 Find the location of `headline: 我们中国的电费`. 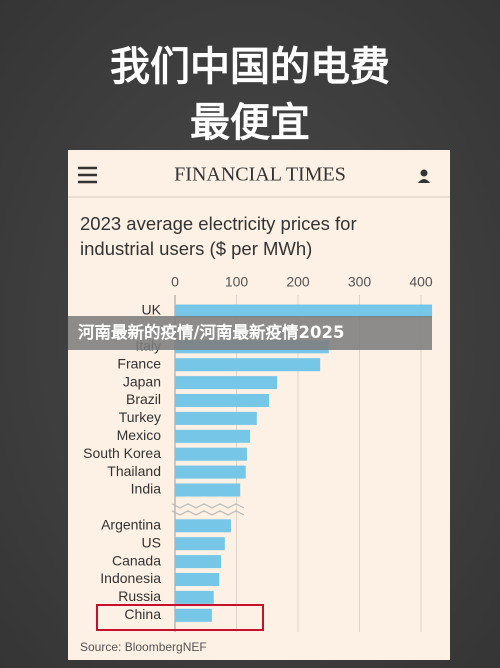

headline: 我们中国的电费 is located at coordinates (250, 67).